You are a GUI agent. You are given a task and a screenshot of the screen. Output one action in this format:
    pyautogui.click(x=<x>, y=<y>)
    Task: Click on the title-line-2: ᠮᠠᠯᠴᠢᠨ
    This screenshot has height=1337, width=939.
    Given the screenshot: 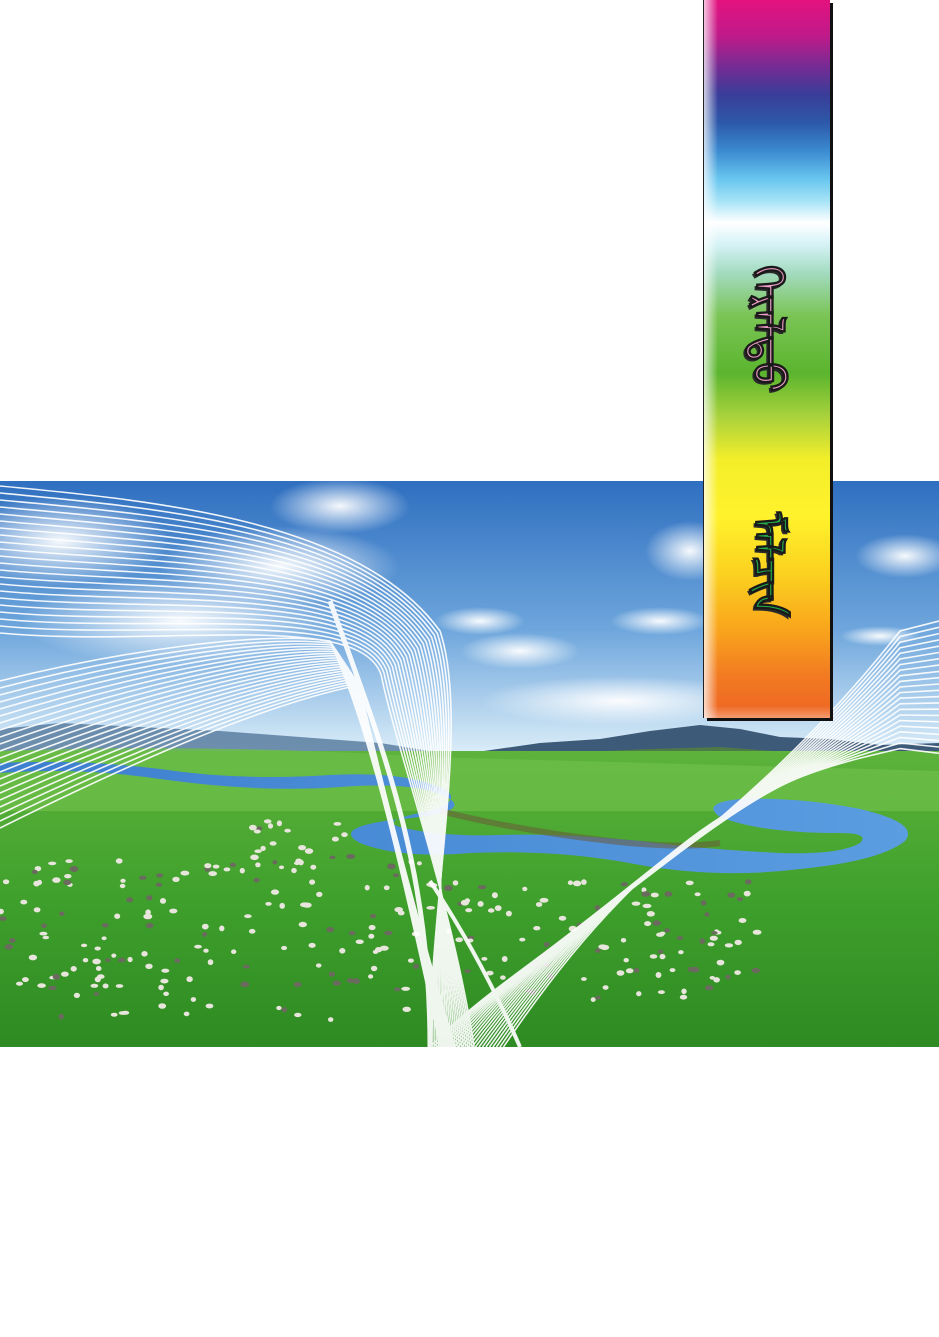 What is the action you would take?
    pyautogui.click(x=768, y=564)
    